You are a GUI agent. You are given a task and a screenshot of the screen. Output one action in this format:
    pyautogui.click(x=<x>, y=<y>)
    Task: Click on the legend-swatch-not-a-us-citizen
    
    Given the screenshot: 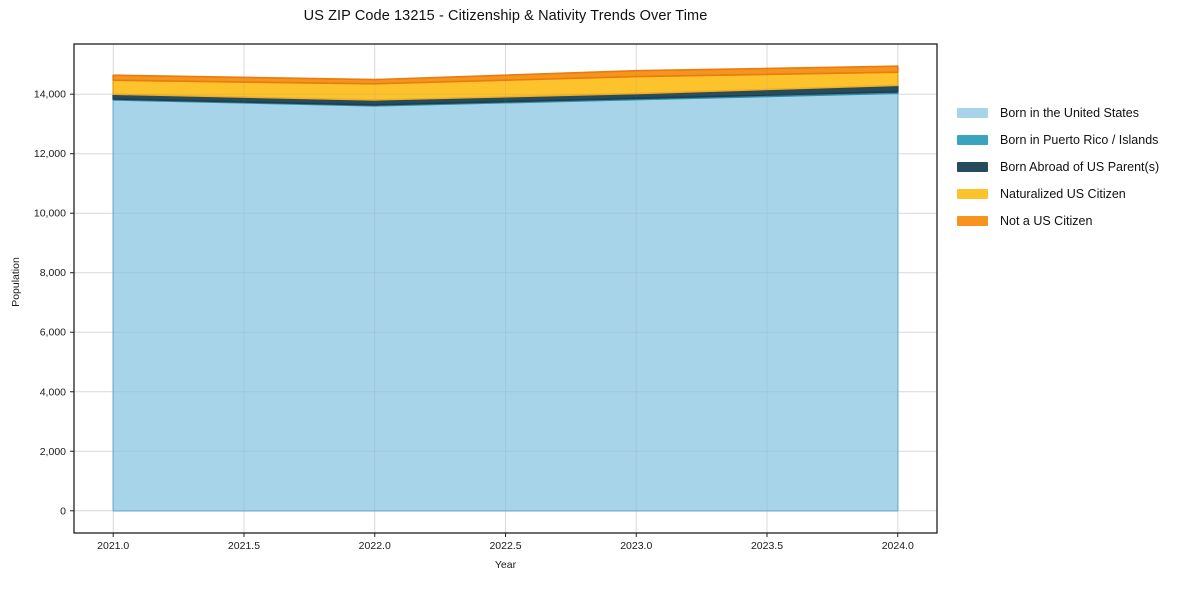 What is the action you would take?
    pyautogui.click(x=972, y=220)
    